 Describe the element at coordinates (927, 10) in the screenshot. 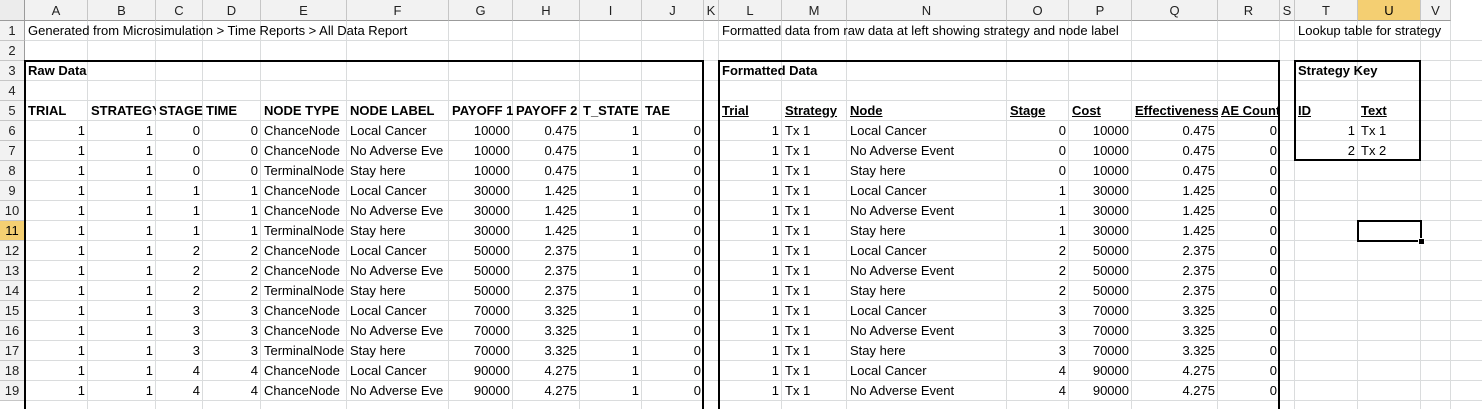

I see `column-header-N: N` at that location.